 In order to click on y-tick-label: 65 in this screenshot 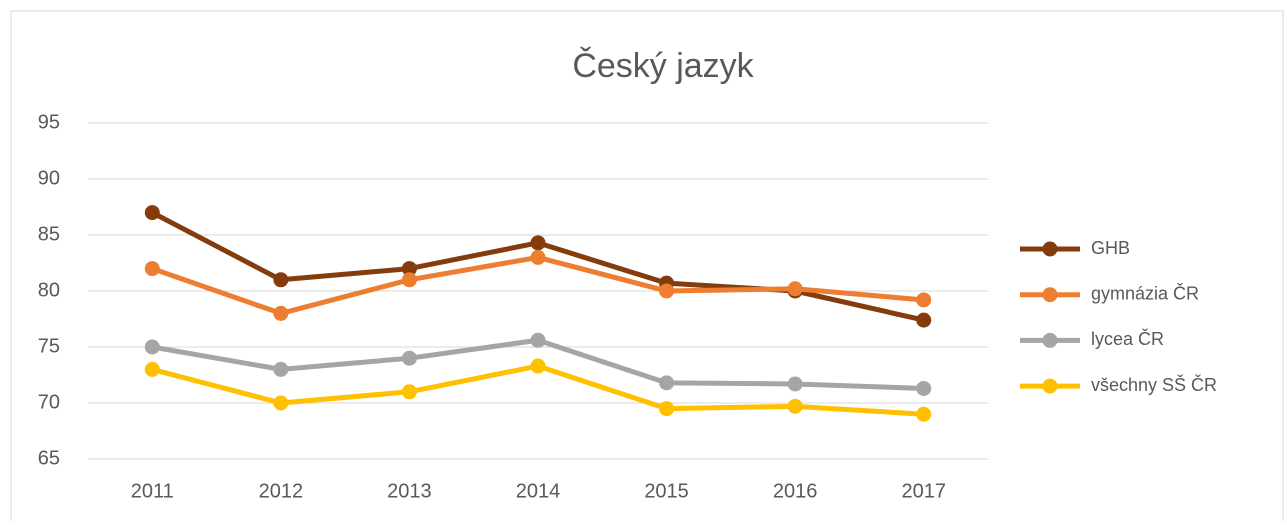, I will do `click(49, 458)`.